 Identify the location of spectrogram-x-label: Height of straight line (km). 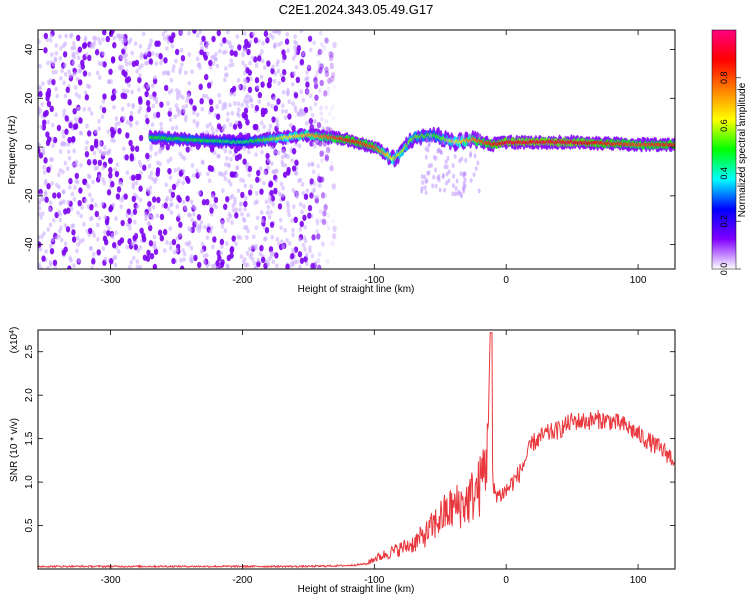
(356, 289).